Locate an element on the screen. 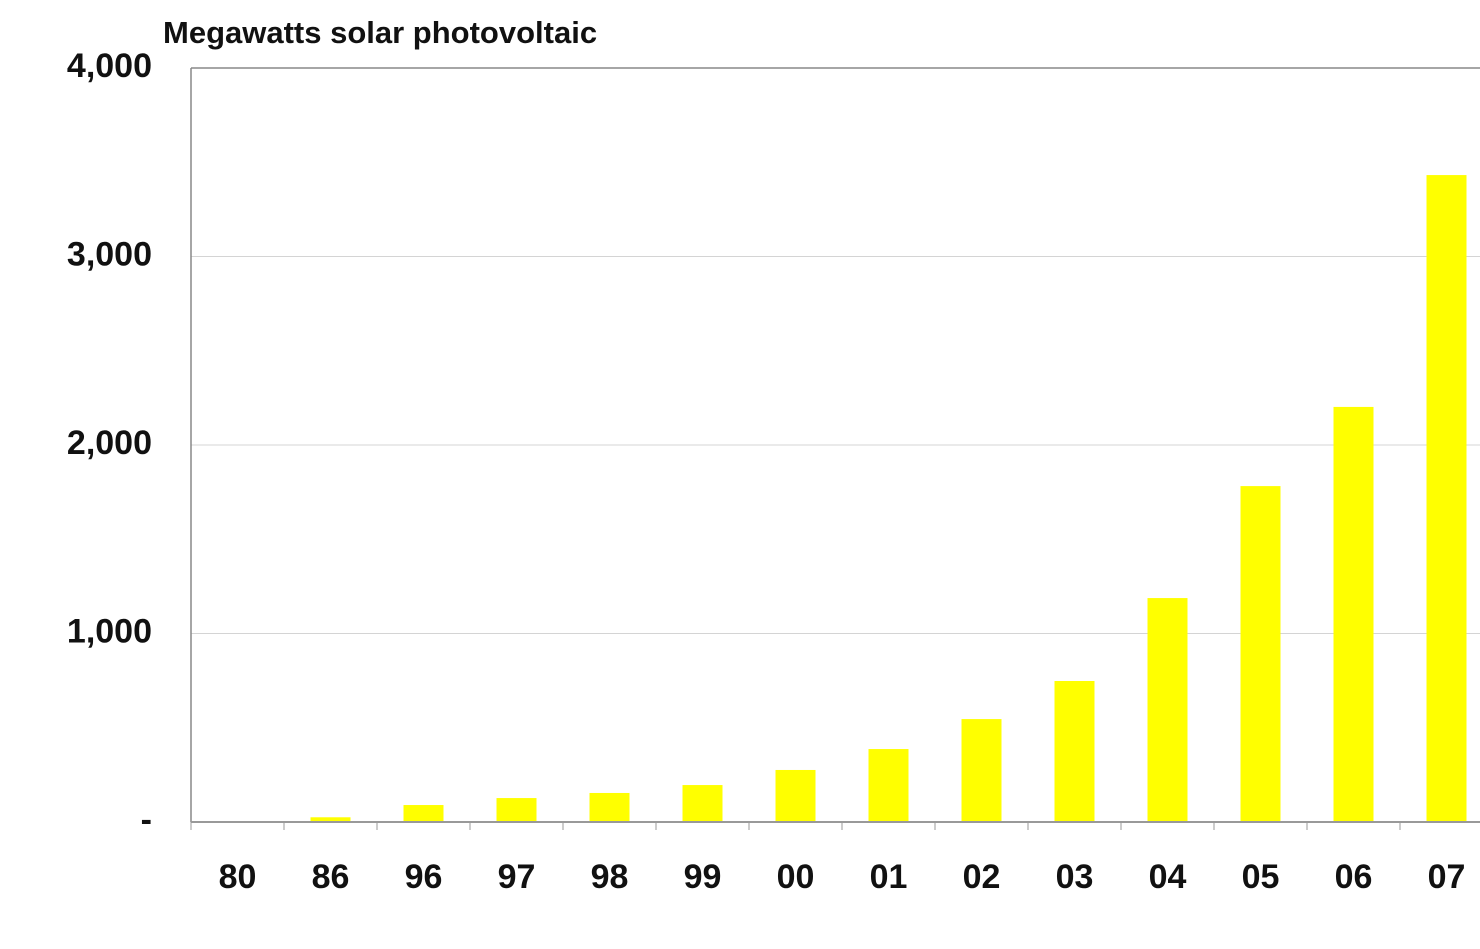 This screenshot has height=949, width=1480. y-tick-label: 2,000 is located at coordinates (109, 443).